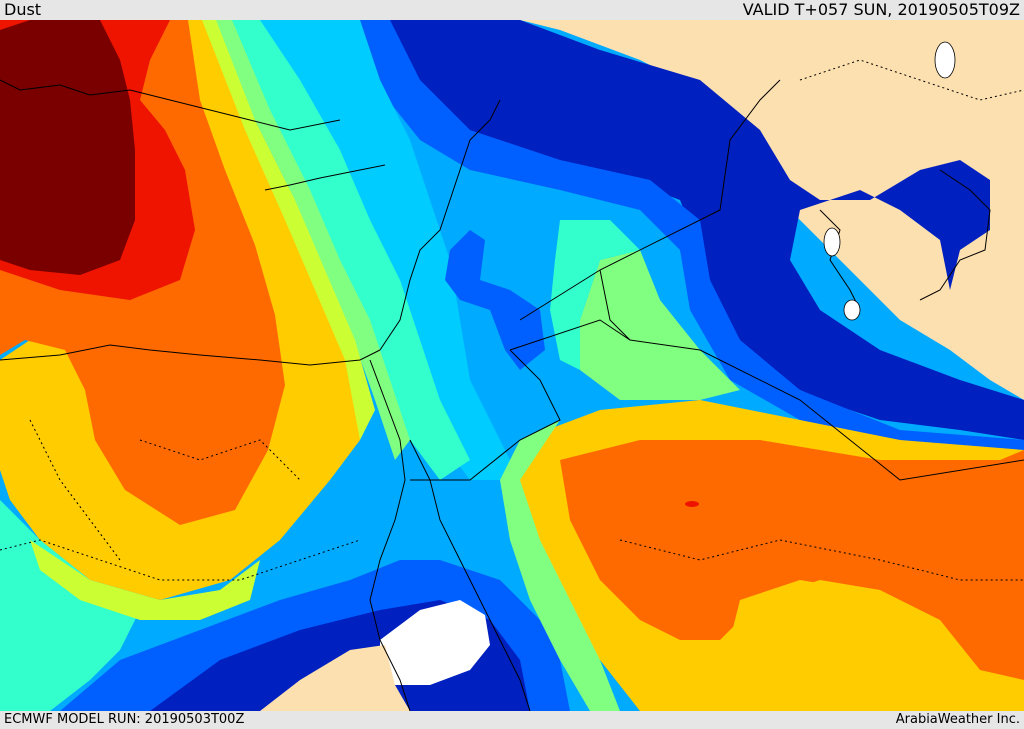  What do you see at coordinates (67, 147) in the screenshot?
I see `maroon-core-west` at bounding box center [67, 147].